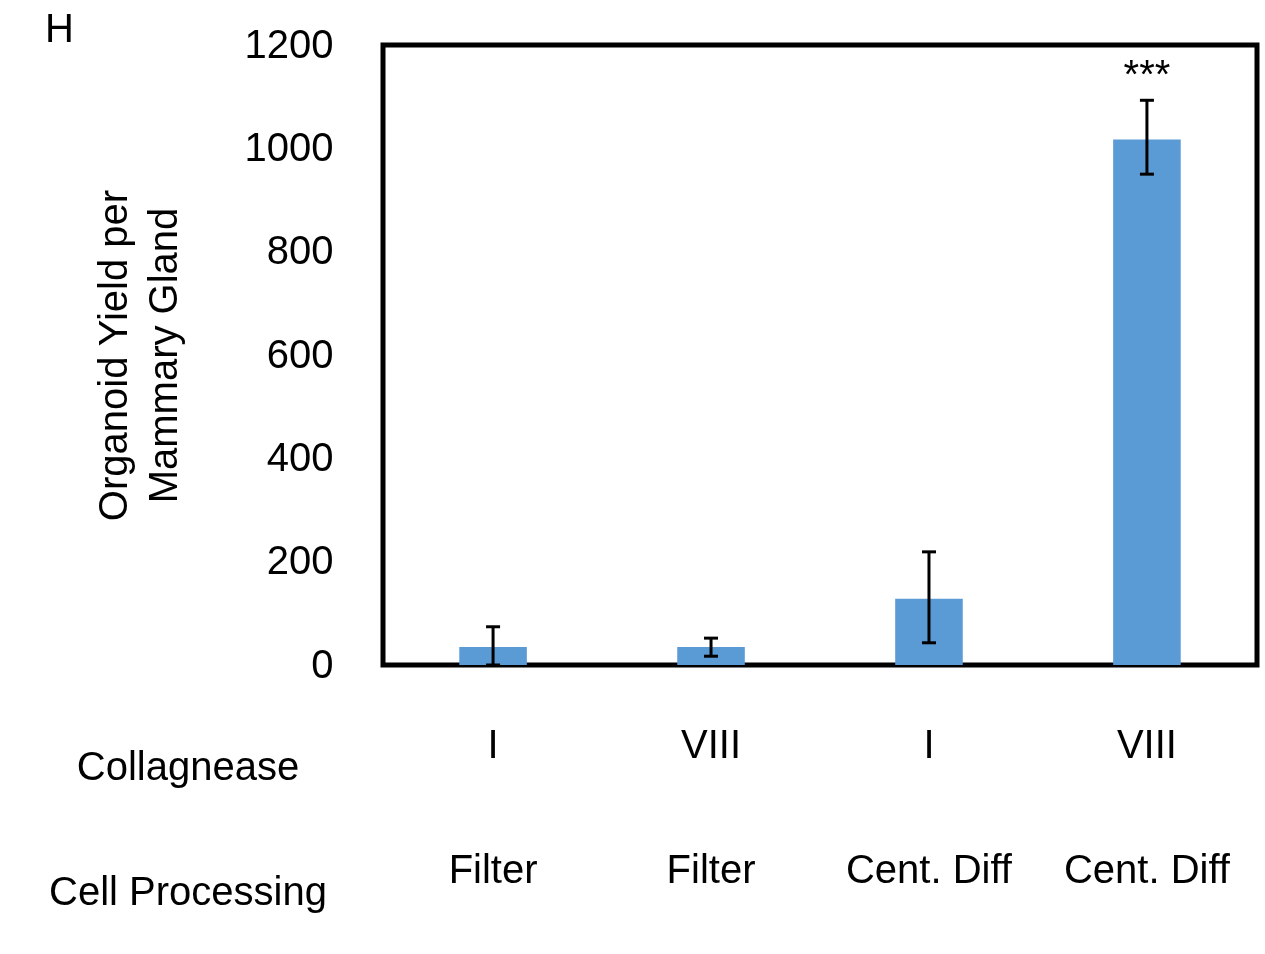  Describe the element at coordinates (493, 806) in the screenshot. I see `category-label: I Filter` at that location.